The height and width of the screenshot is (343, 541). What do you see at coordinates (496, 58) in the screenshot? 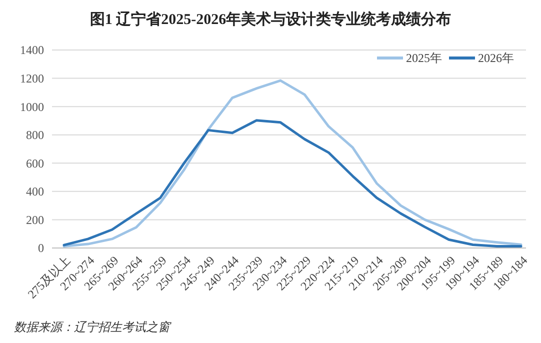
I see `legend-label: 2026年` at bounding box center [496, 58].